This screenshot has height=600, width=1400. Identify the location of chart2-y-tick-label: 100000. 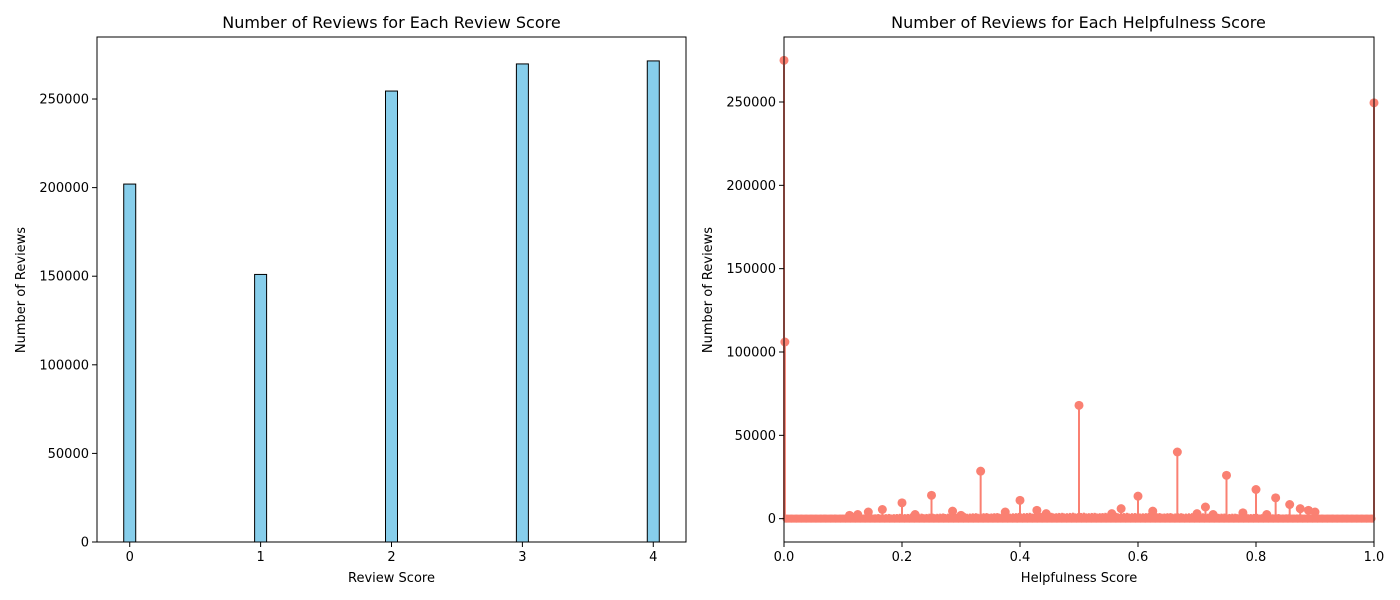
(751, 353).